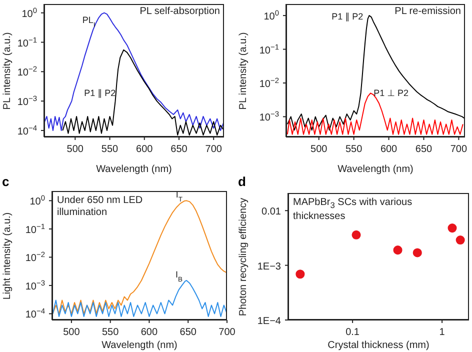 This screenshot has width=472, height=352. Describe the element at coordinates (353, 332) in the screenshot. I see `x-tick-label: 0.1` at that location.